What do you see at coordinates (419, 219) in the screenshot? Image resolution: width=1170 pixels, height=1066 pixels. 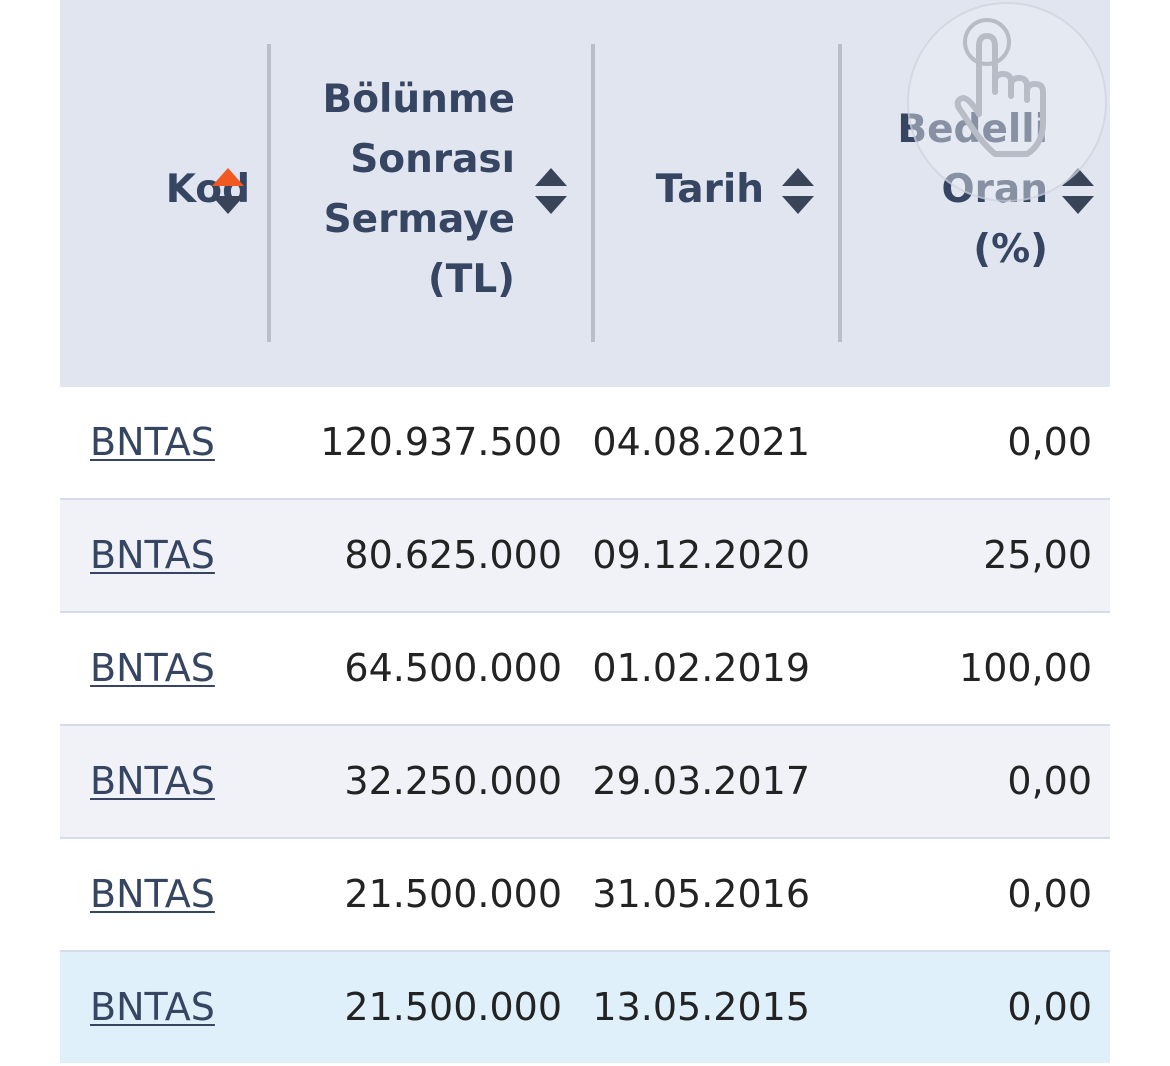 I see `header-sermaye-line-3: Sermaye` at bounding box center [419, 219].